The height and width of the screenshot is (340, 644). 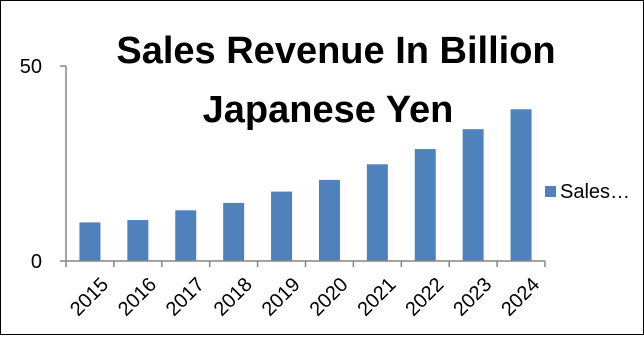 I want to click on bar-2017, so click(x=186, y=235).